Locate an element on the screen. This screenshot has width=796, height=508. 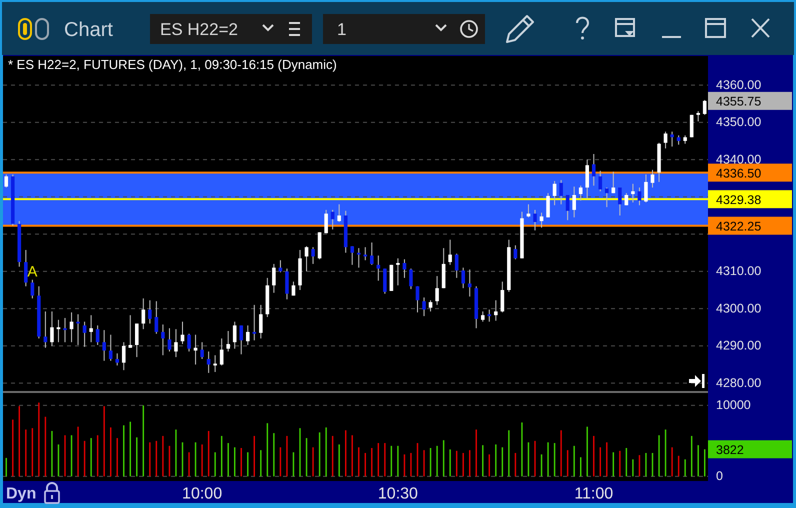
chart-title: * ES H22=2, FUTURES (DAY), 1, 09:30-16:15 (Dynamic) is located at coordinates (172, 64).